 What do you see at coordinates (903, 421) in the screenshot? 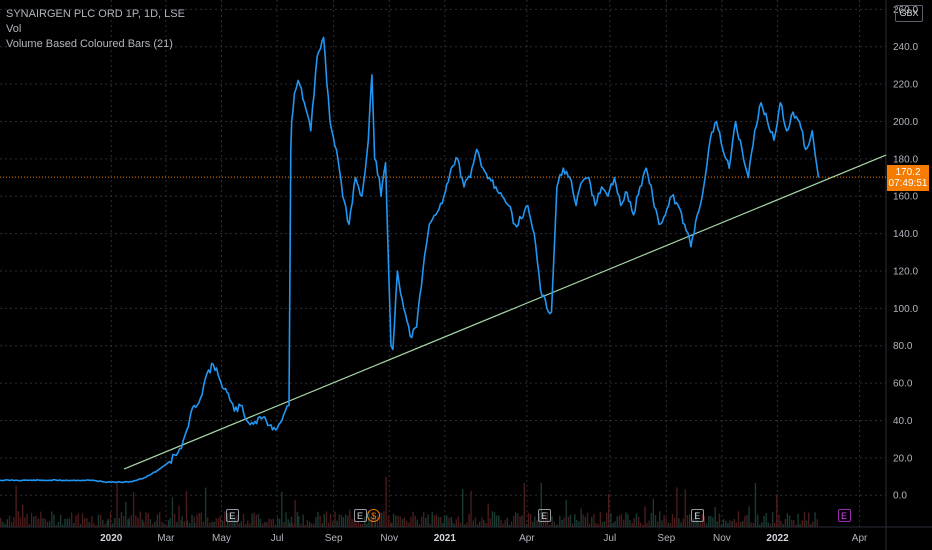
I see `y-tick-label: 40.0` at bounding box center [903, 421].